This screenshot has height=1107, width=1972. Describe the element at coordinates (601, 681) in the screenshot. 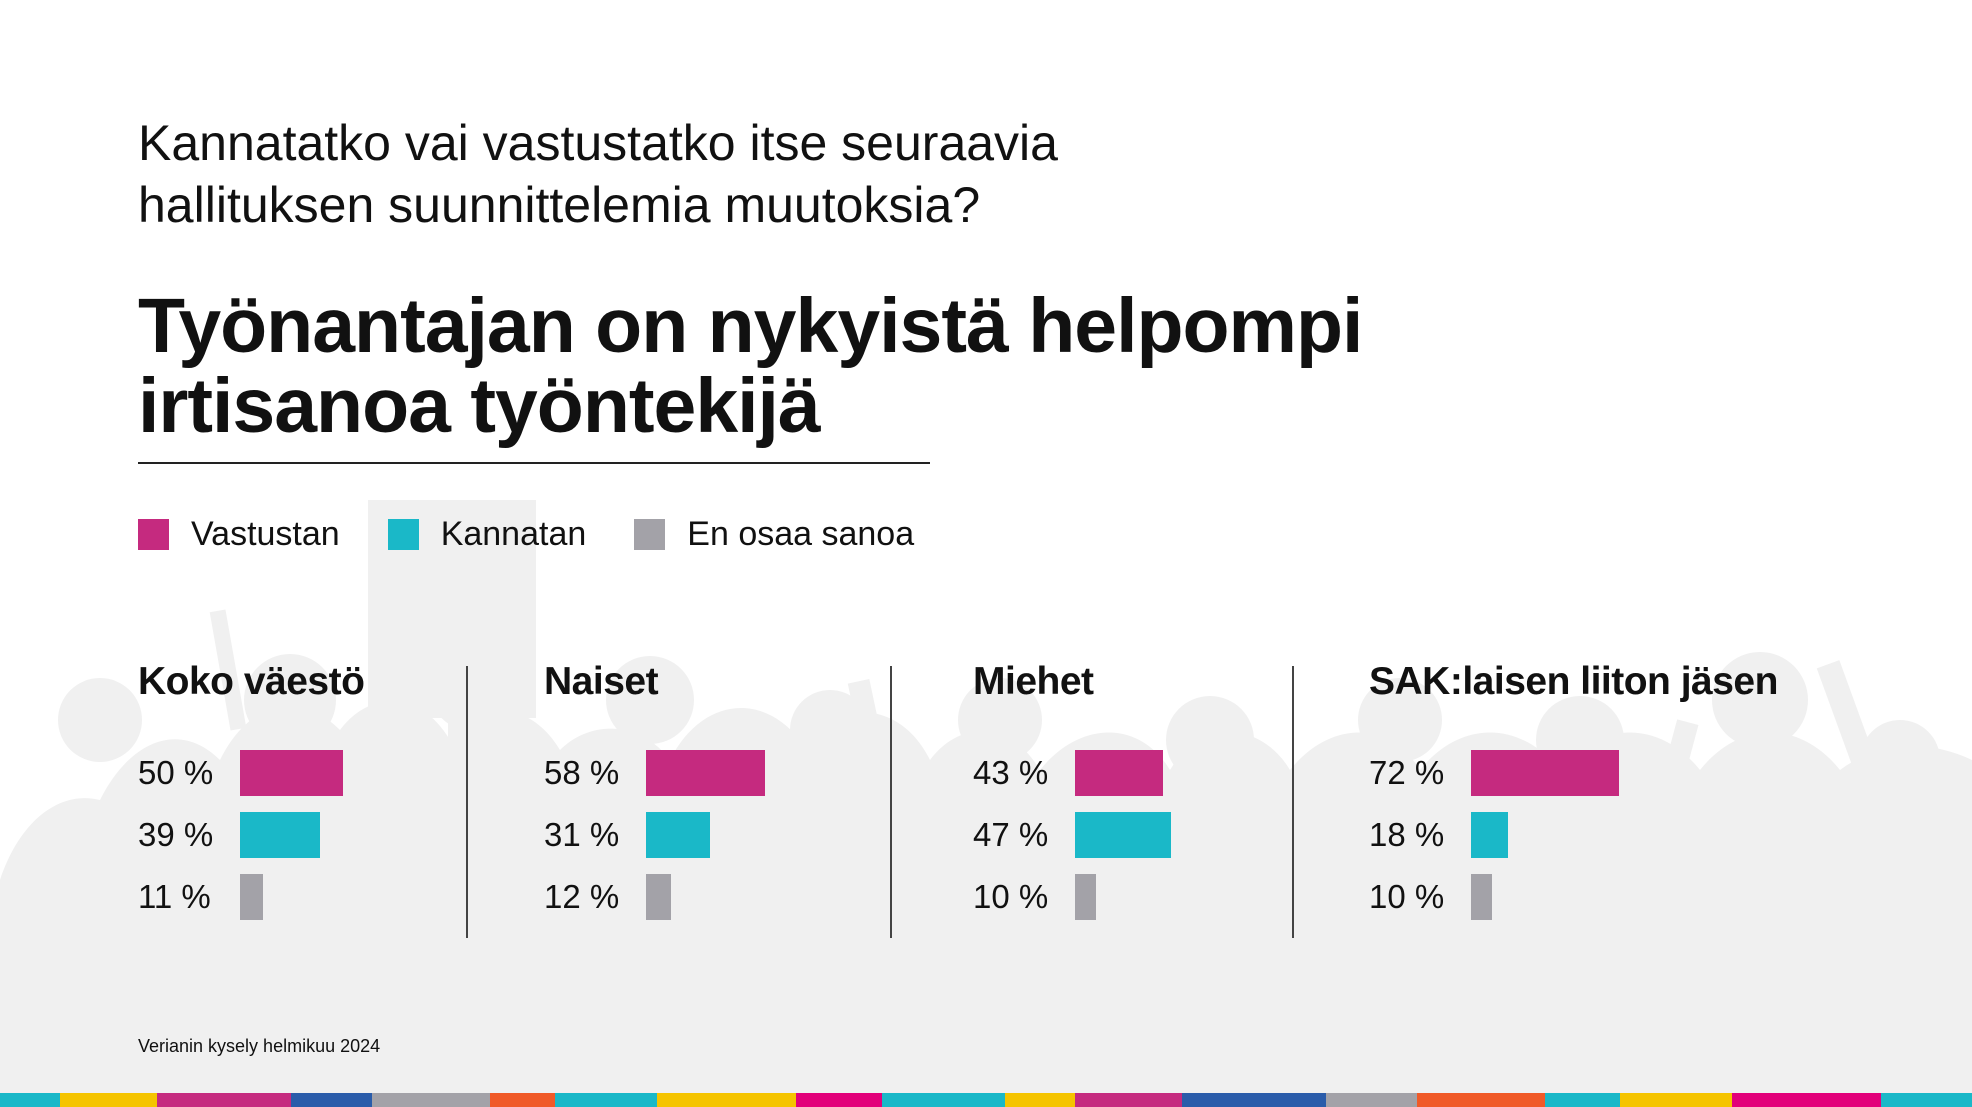

I see `panel-title: Naiset` at that location.